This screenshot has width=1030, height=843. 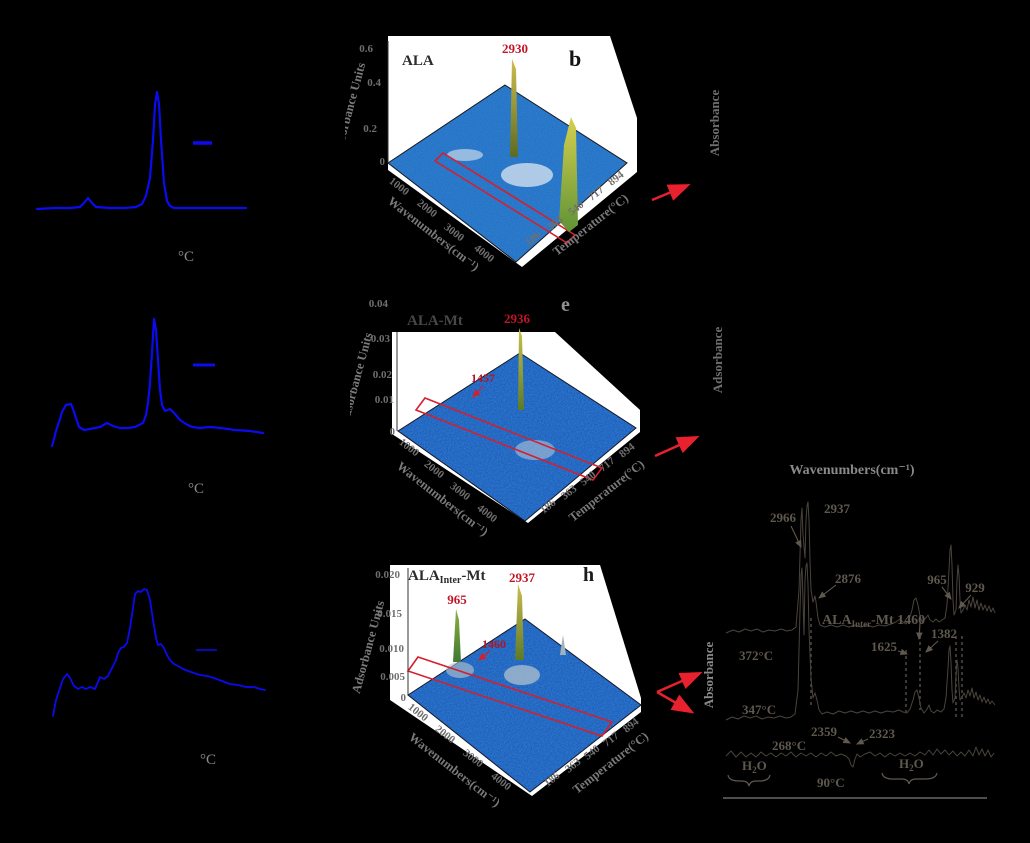 What do you see at coordinates (860, 641) in the screenshot?
I see `spectrum-347C` at bounding box center [860, 641].